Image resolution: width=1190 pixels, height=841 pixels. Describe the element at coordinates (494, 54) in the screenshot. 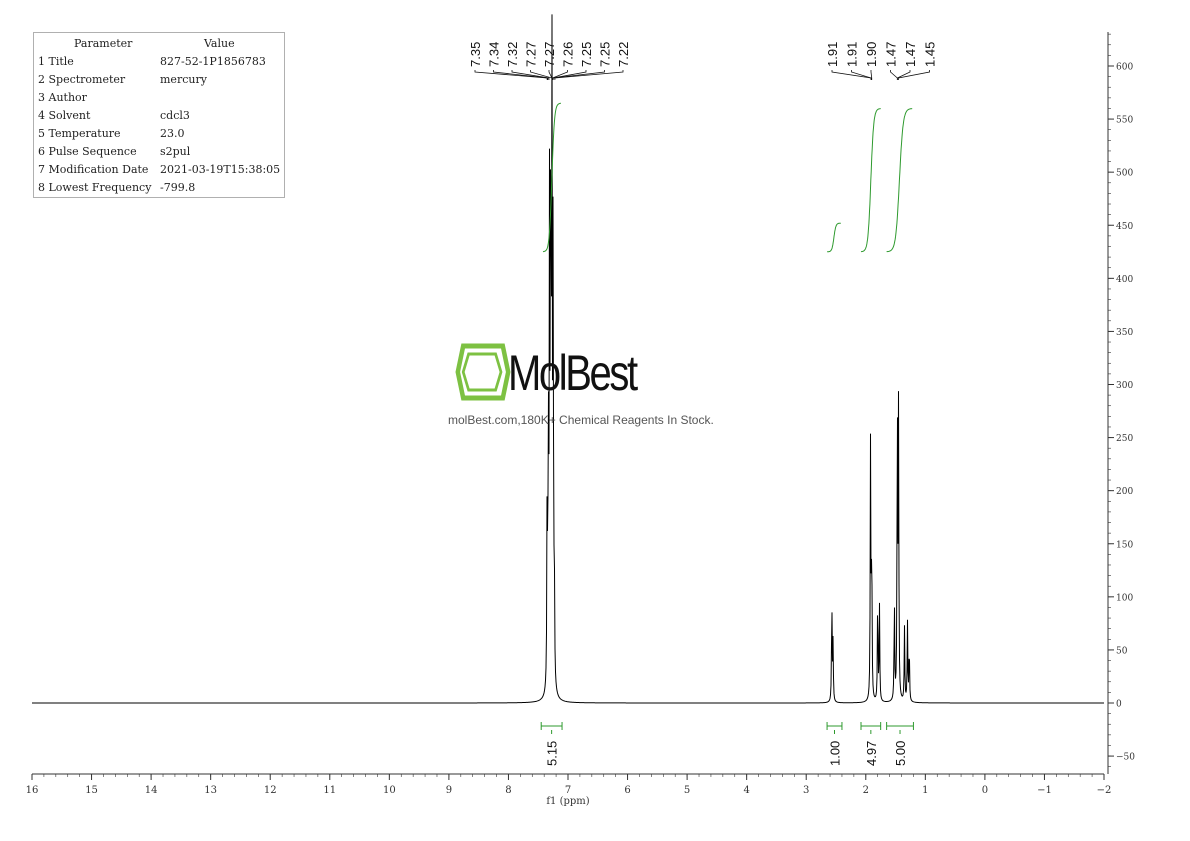

I see `peak-label: 7.34` at that location.